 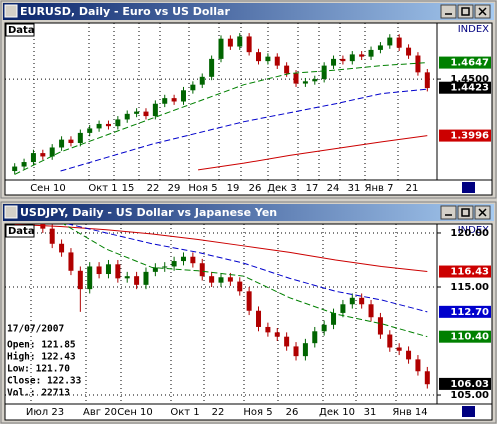 I want to click on info-line: High: 122.43, so click(x=41, y=357).